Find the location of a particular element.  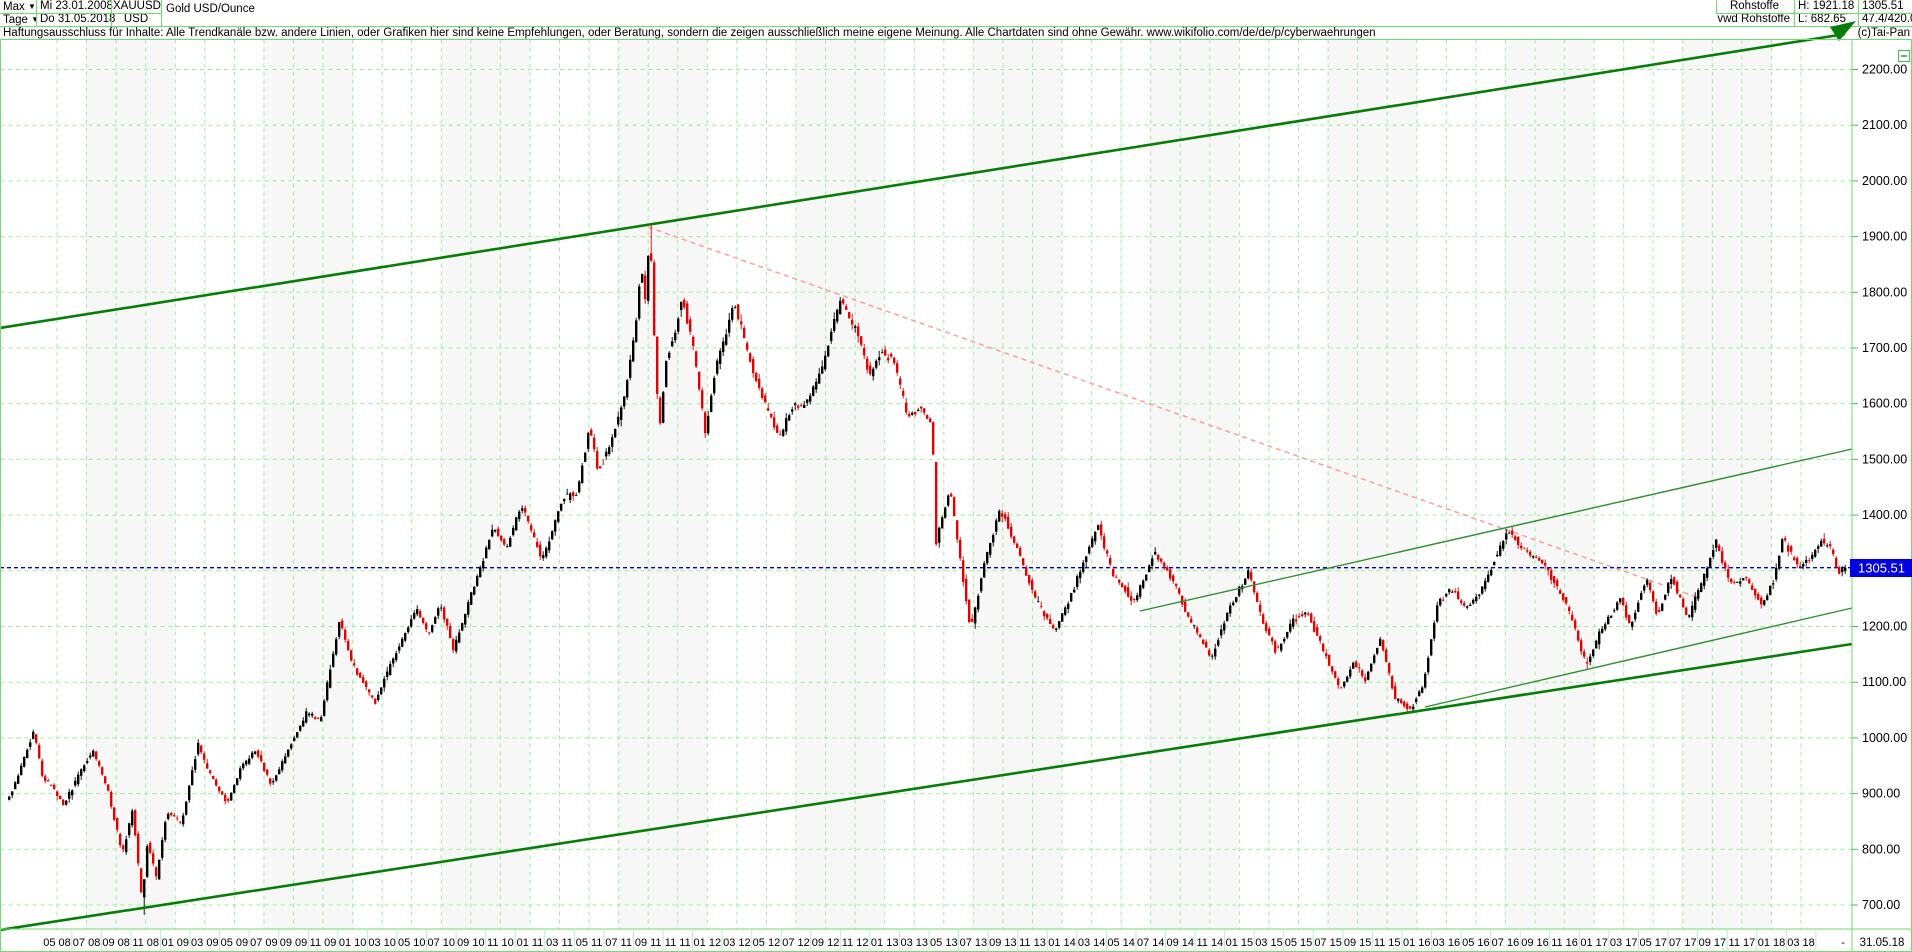

date-label: 03 16 is located at coordinates (1447, 943).